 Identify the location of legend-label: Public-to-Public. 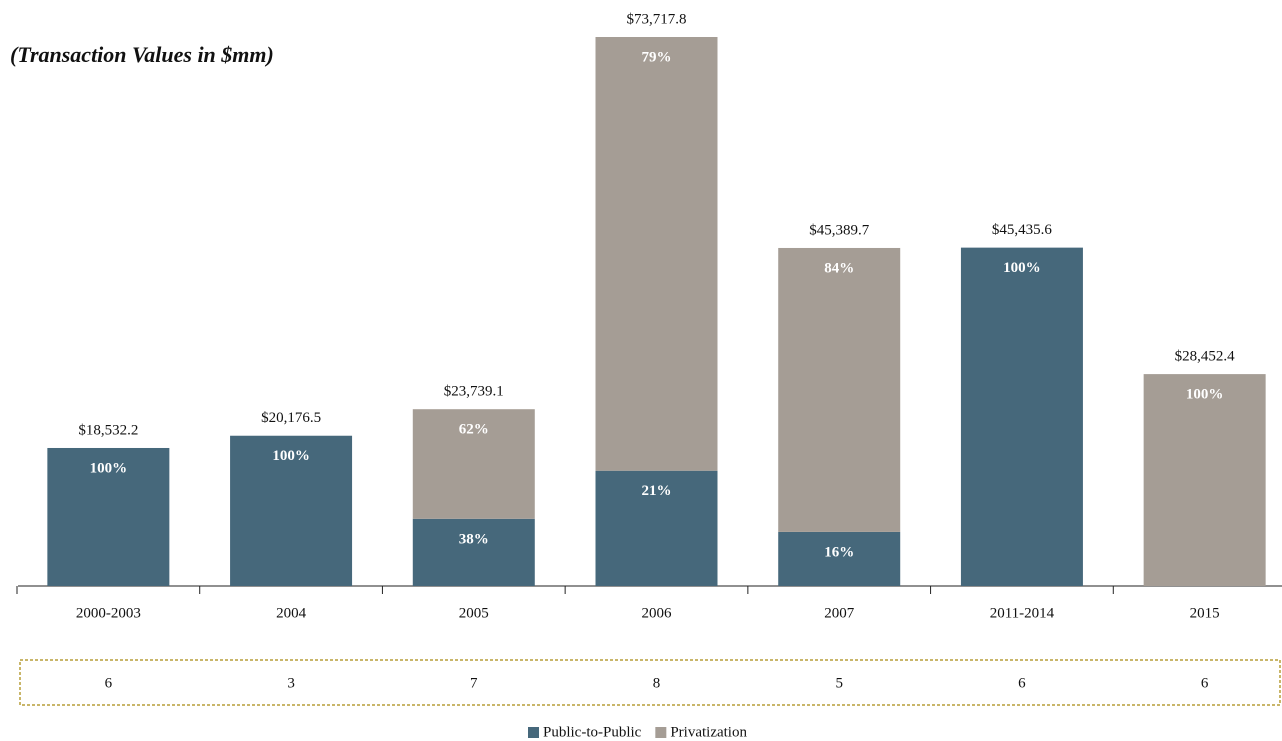
(592, 732).